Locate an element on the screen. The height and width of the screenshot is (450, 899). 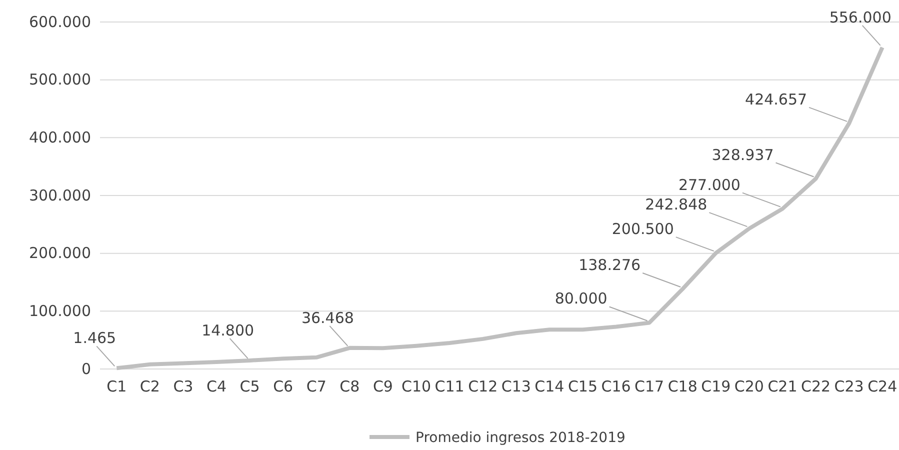
x-tick-label: C1 is located at coordinates (116, 387).